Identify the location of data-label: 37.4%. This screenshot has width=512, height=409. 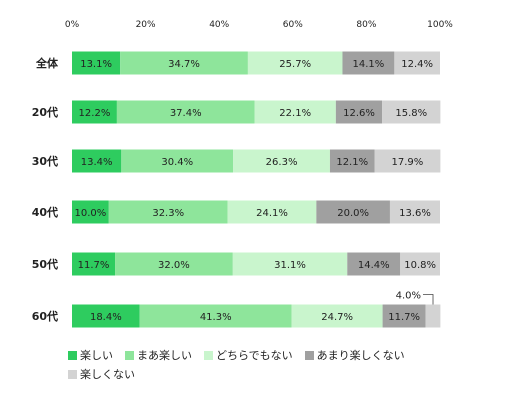
(186, 113).